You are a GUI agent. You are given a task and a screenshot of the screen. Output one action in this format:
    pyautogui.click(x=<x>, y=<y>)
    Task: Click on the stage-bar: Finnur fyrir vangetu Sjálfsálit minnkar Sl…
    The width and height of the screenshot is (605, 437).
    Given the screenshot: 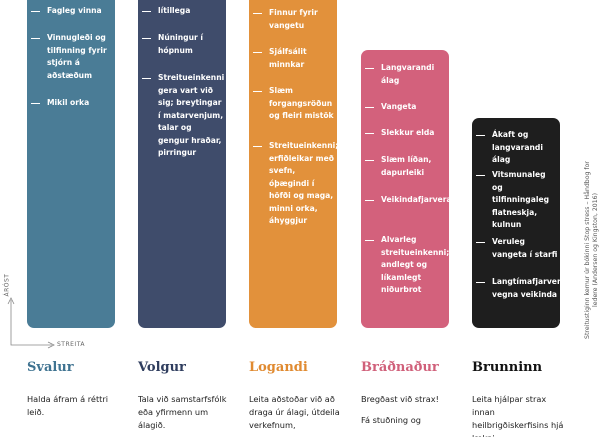 What is the action you would take?
    pyautogui.click(x=293, y=164)
    